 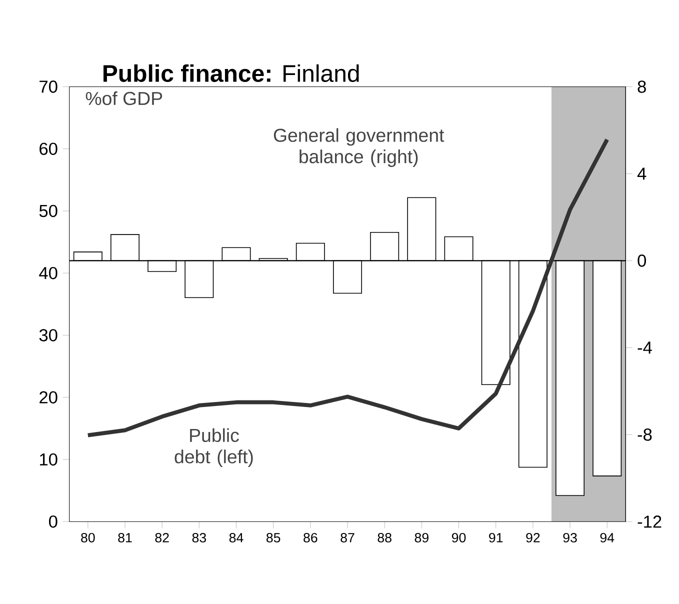 What do you see at coordinates (642, 260) in the screenshot?
I see `y2-tick-label: 0` at bounding box center [642, 260].